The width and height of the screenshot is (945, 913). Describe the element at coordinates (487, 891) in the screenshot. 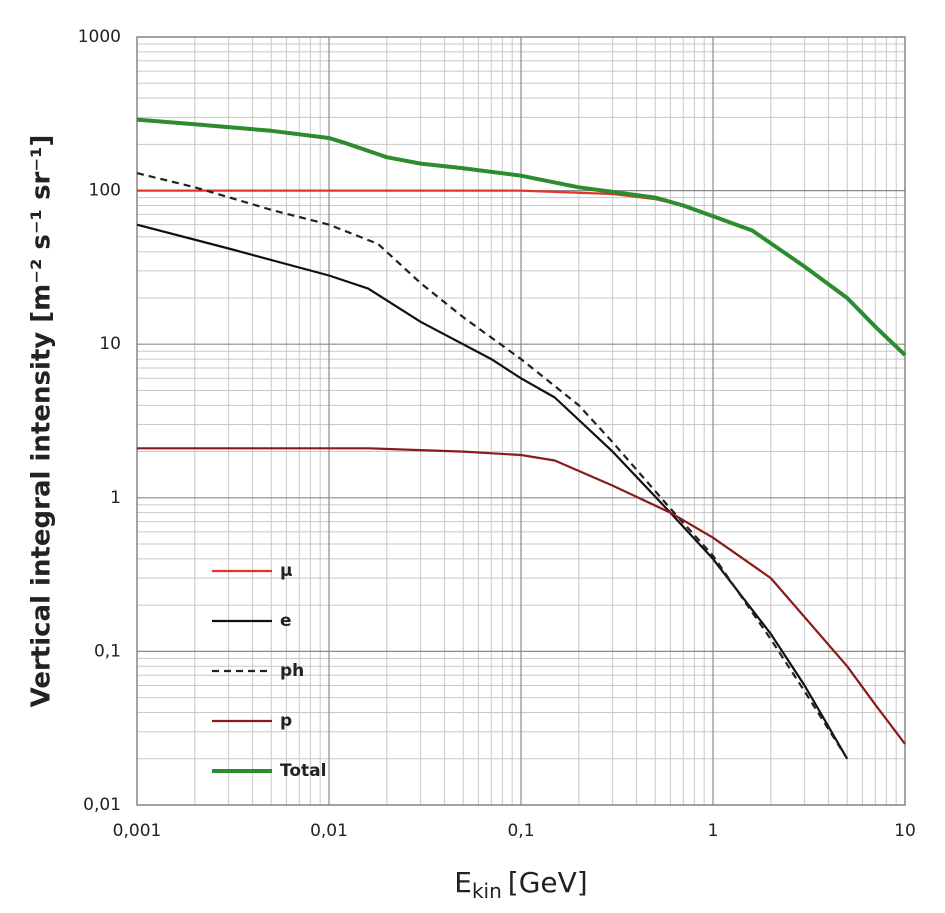

I see `x-axis-label-sub: kin` at that location.